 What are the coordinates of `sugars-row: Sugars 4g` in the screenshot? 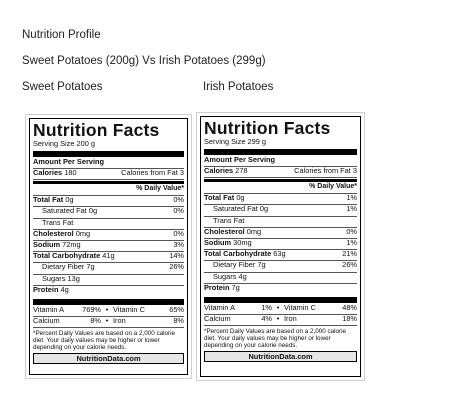 It's located at (280, 278).